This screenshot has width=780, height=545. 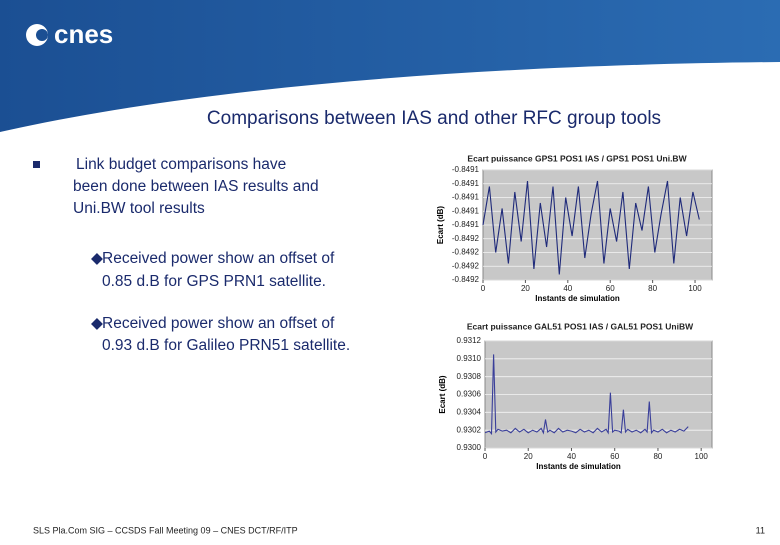 I want to click on sub-bullet-text: 0.85 d.B for GPS PRN1 satellite., so click(x=214, y=281).